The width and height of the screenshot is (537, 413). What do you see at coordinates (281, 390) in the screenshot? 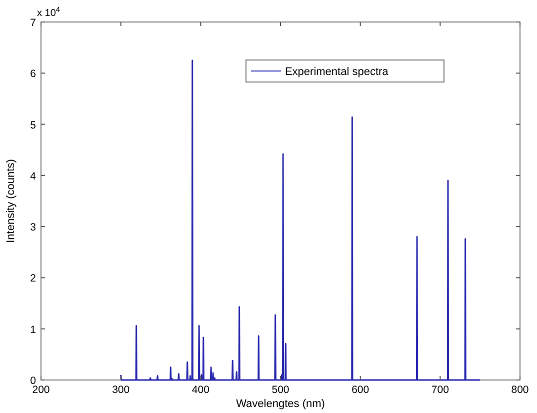
I see `x-tick-label: 500` at bounding box center [281, 390].